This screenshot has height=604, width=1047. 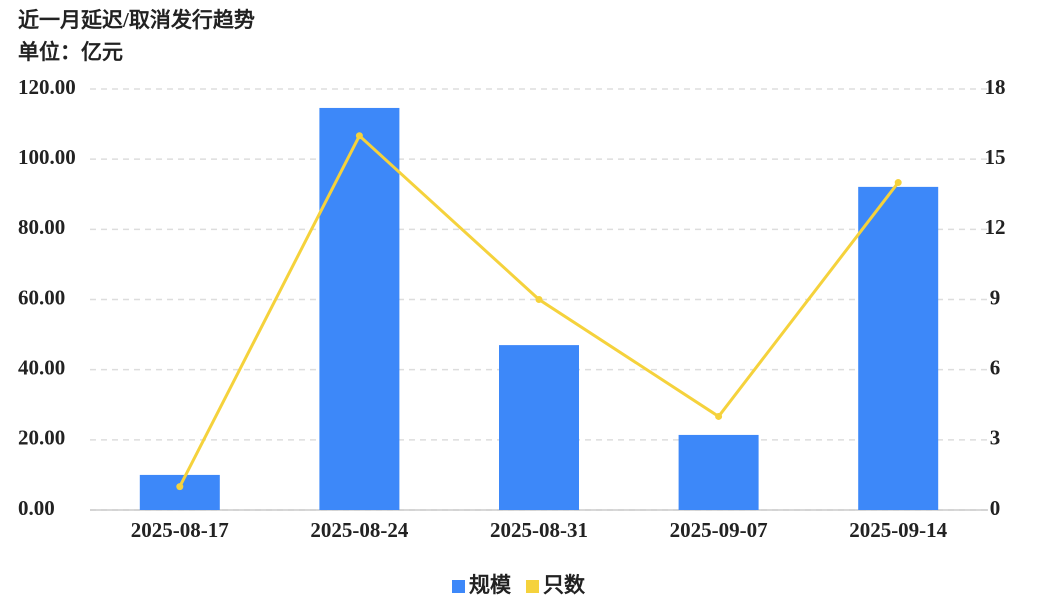 I want to click on x-tick-label: 2025-09-07, so click(x=719, y=530).